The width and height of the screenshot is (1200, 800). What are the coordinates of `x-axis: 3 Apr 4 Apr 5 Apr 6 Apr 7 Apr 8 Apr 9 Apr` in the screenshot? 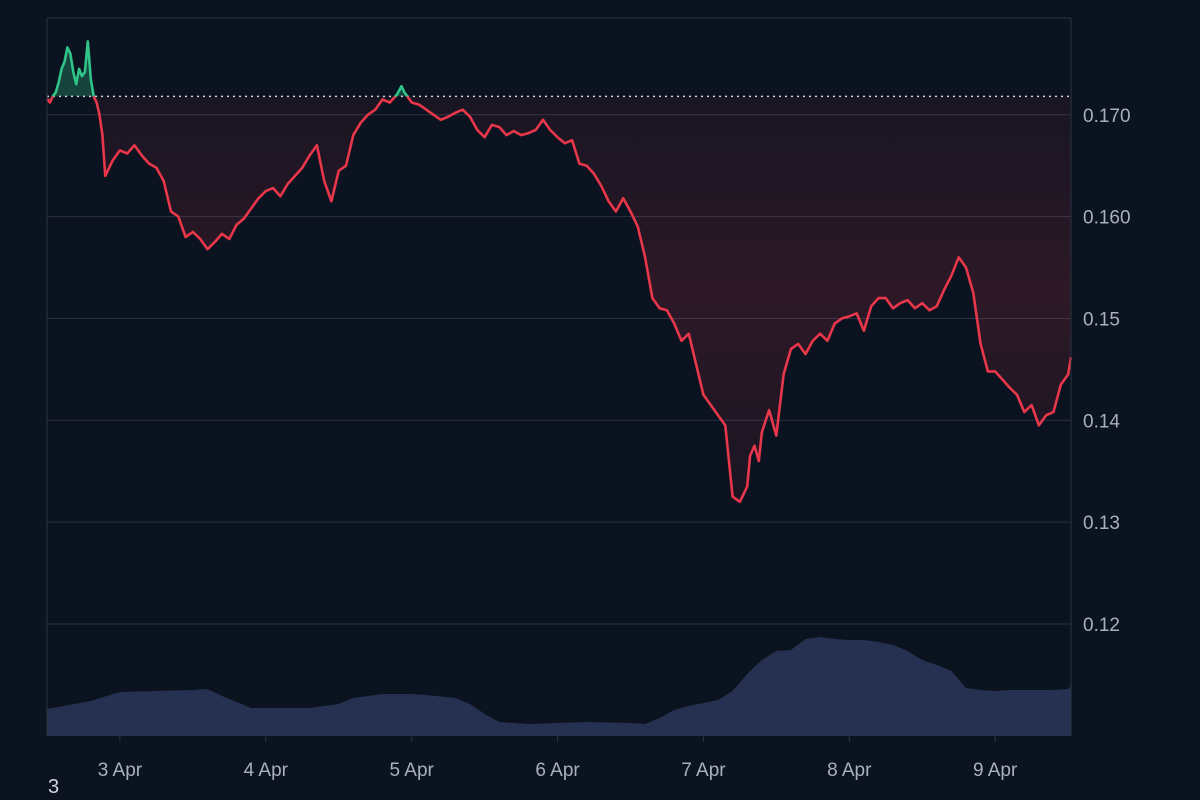 It's located at (558, 758).